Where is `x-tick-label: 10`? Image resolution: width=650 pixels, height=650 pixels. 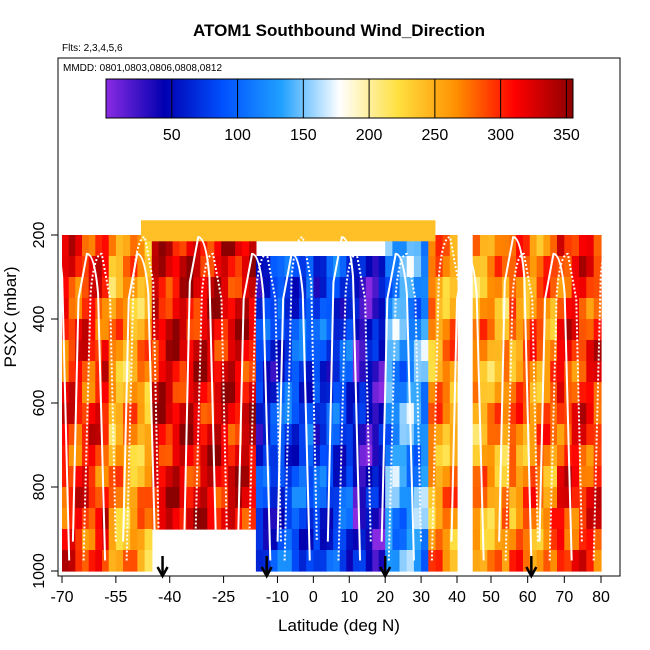
x-tick-label: 10 is located at coordinates (349, 597).